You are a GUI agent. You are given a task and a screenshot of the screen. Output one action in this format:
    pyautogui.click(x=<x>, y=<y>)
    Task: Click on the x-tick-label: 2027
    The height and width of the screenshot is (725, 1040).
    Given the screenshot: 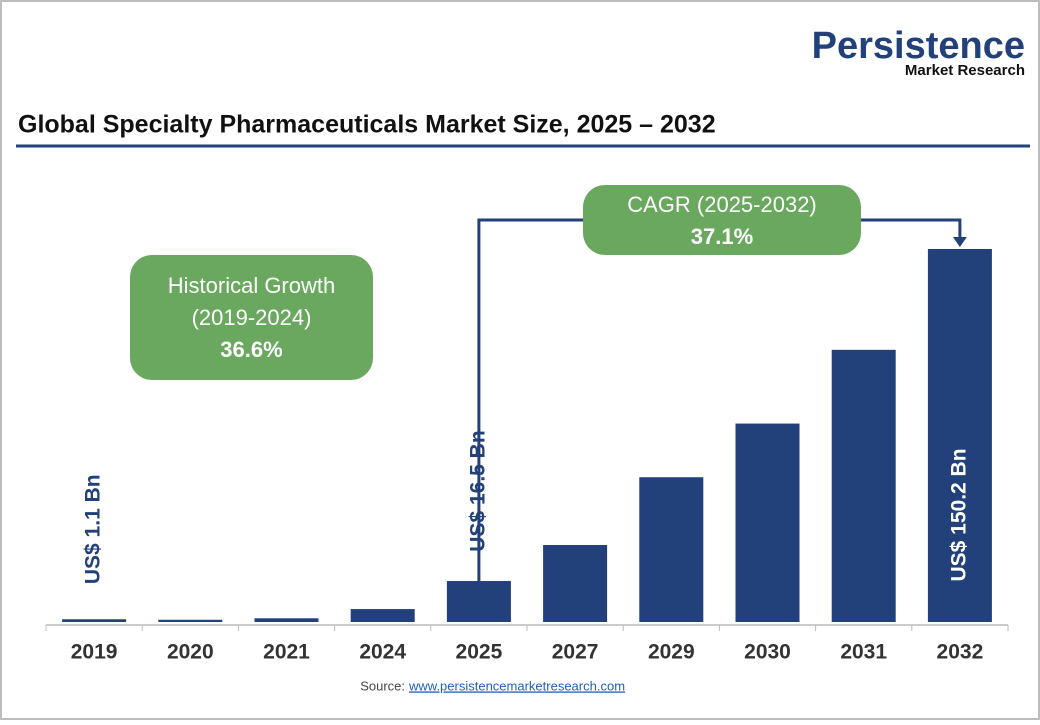 What is the action you would take?
    pyautogui.click(x=575, y=652)
    